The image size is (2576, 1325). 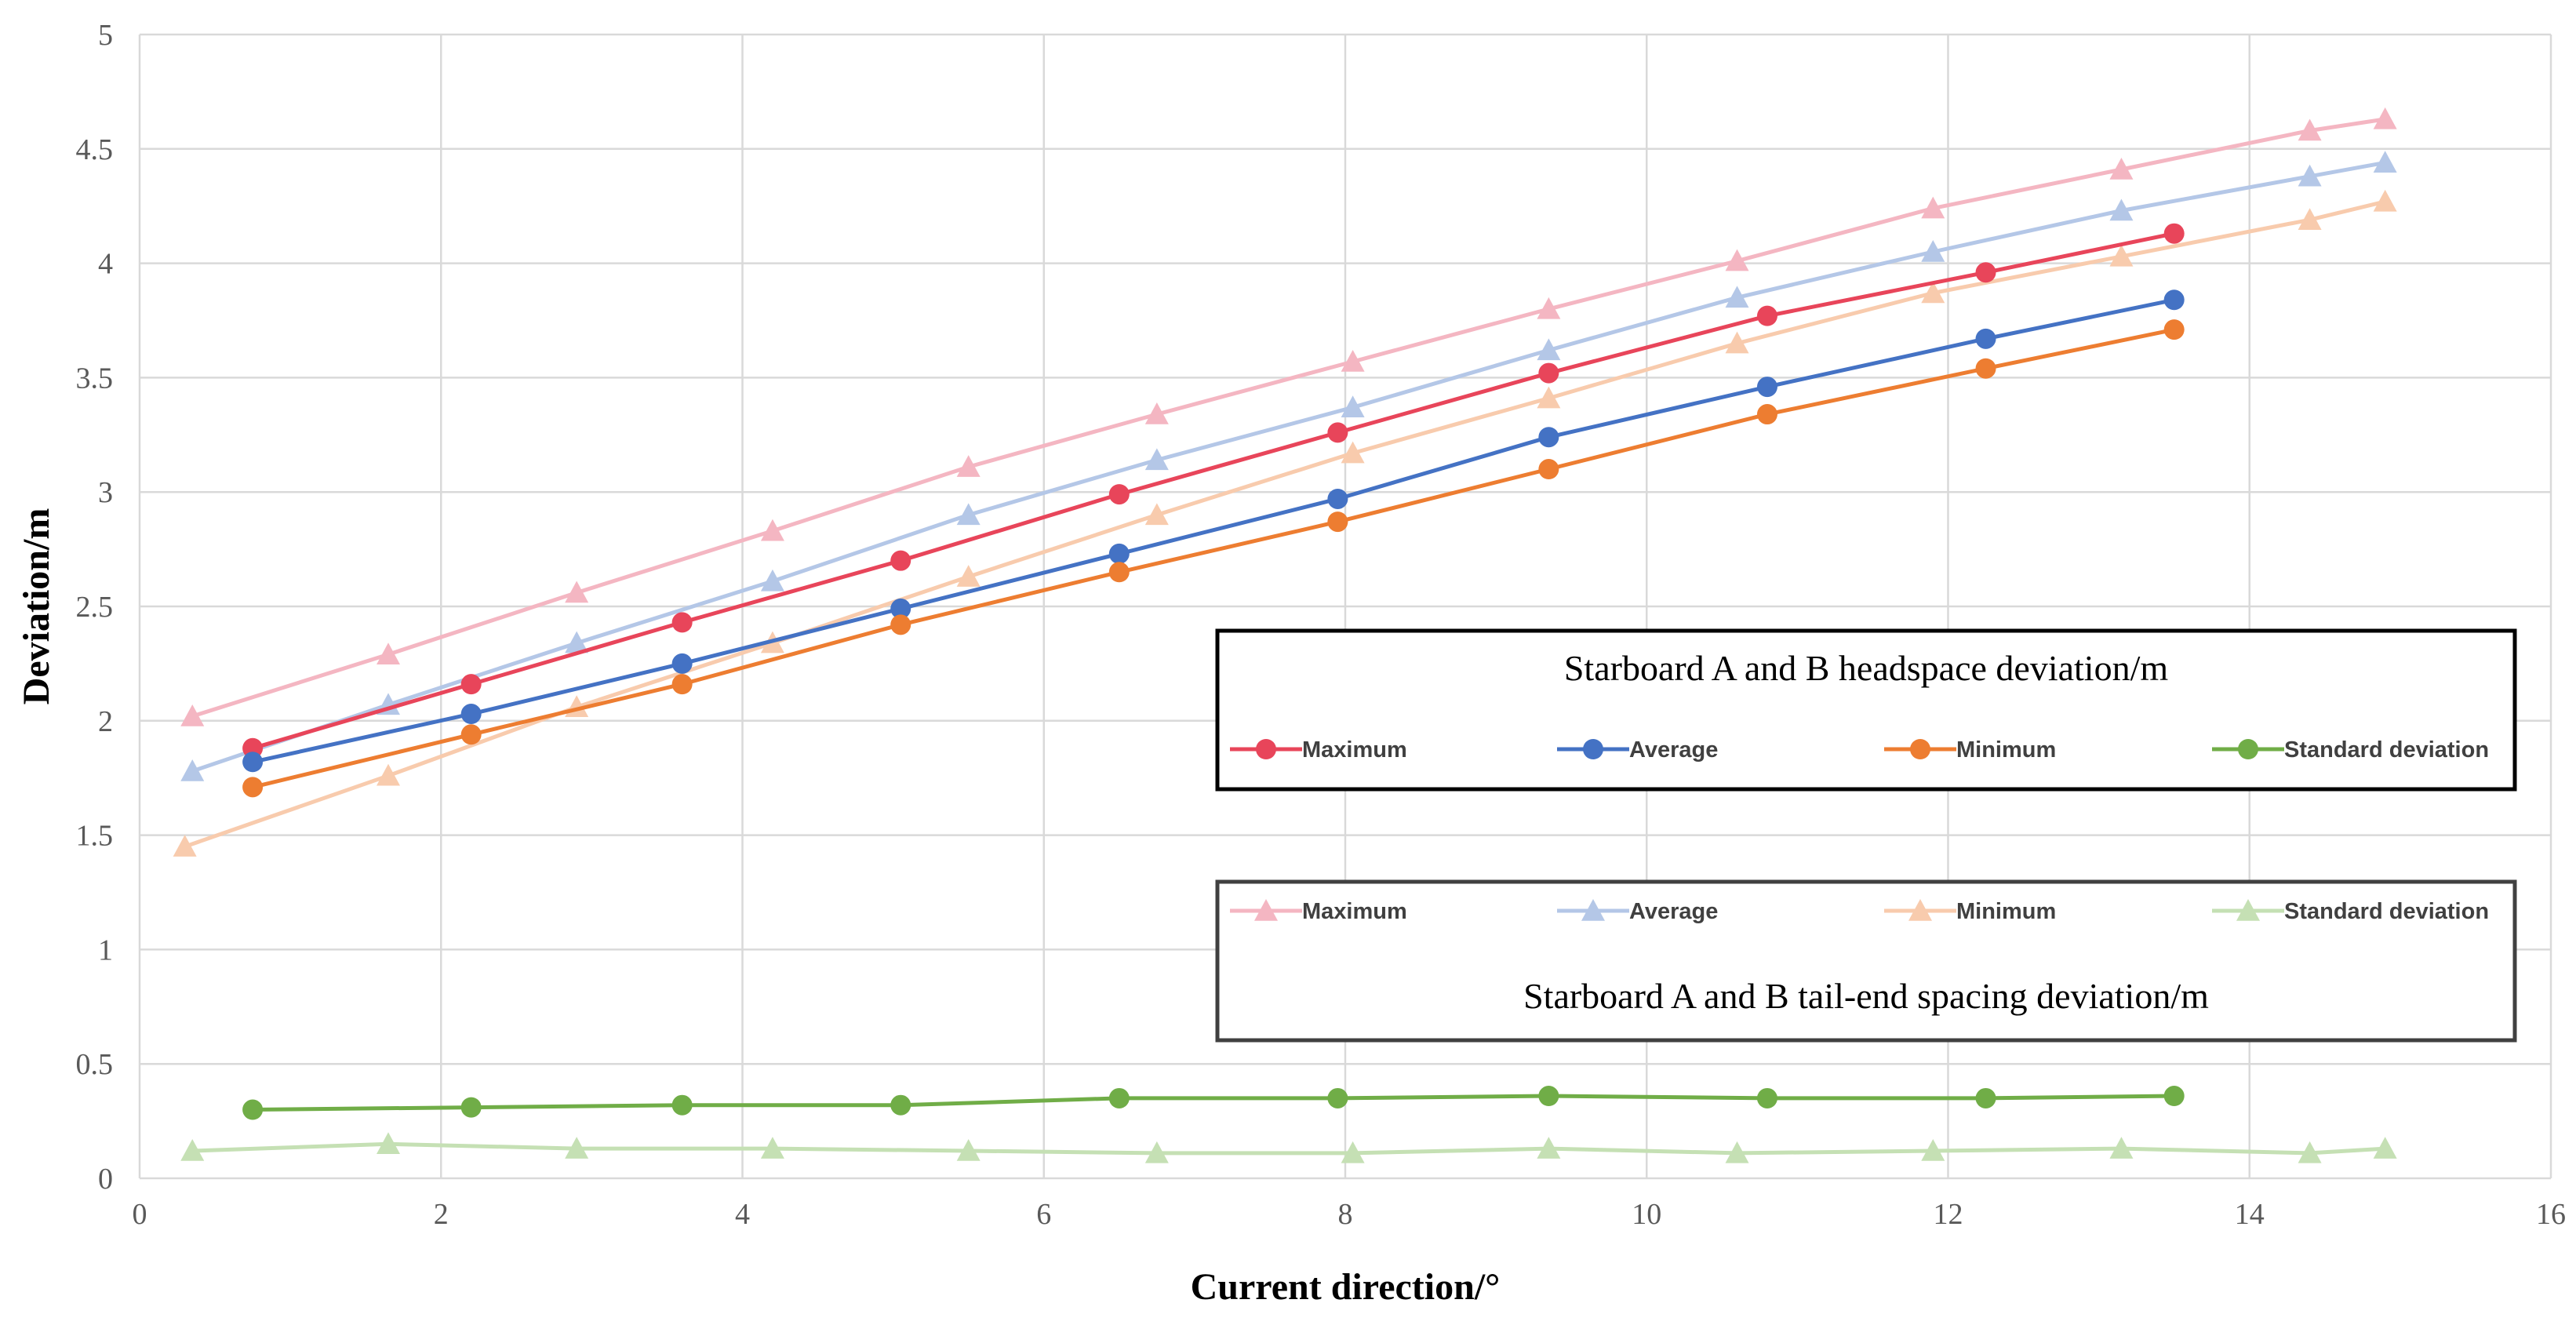 I want to click on legend-entry-tail-end-average-label: Average, so click(x=1673, y=911).